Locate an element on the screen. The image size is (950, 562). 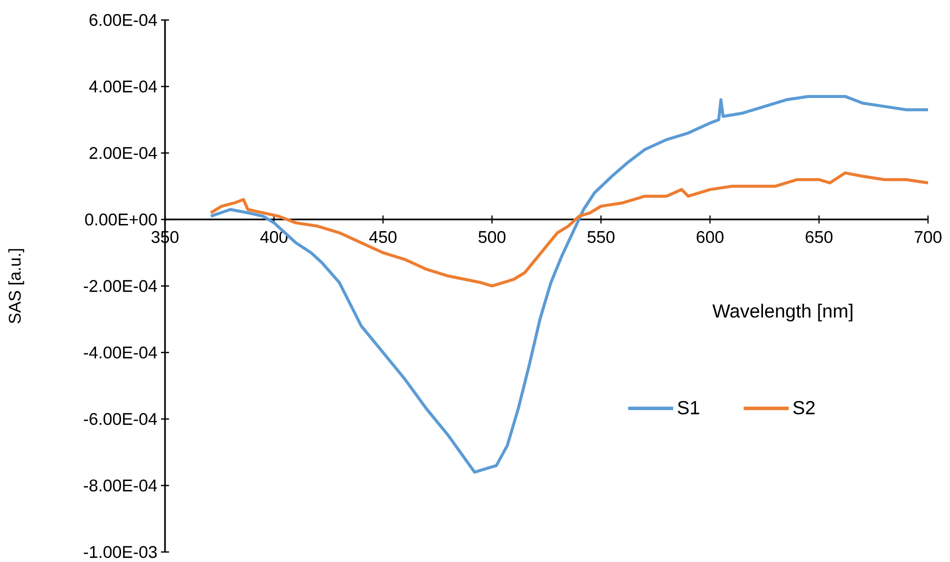
y-tick-label: -8.00E-04 is located at coordinates (120, 485).